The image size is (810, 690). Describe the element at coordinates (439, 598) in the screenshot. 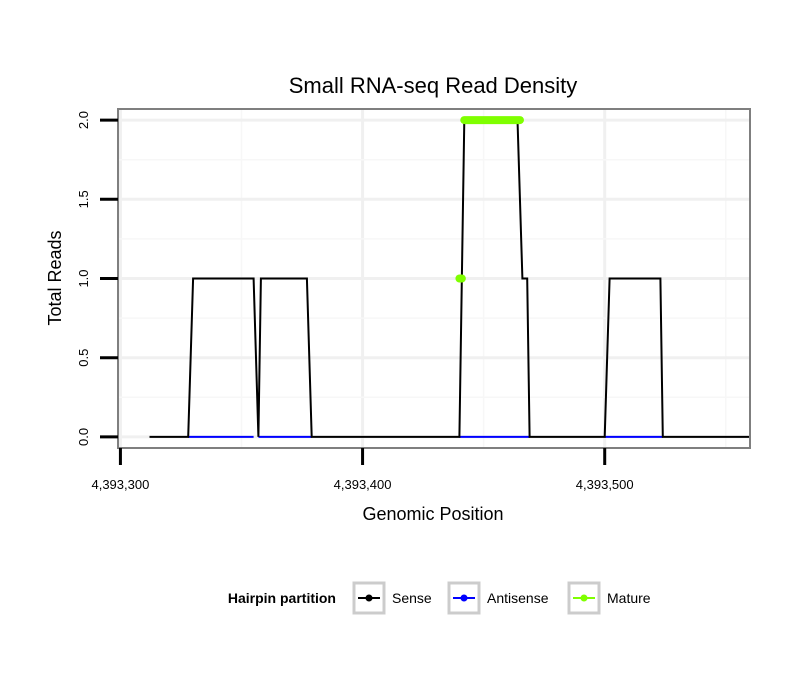

I see `legend: Hairpin partition Sense Antisense Mature` at that location.